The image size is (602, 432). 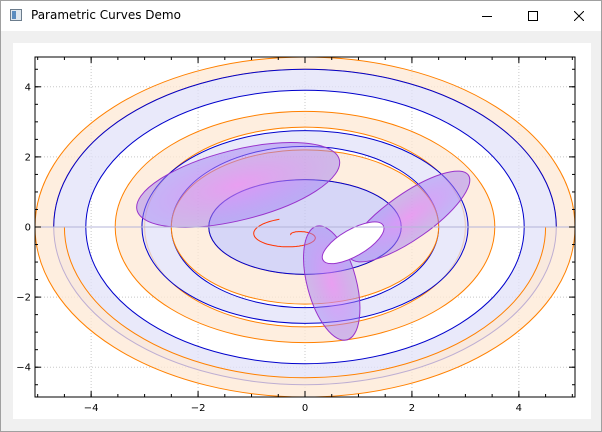 I want to click on x-tick-label: −2, so click(x=198, y=408).